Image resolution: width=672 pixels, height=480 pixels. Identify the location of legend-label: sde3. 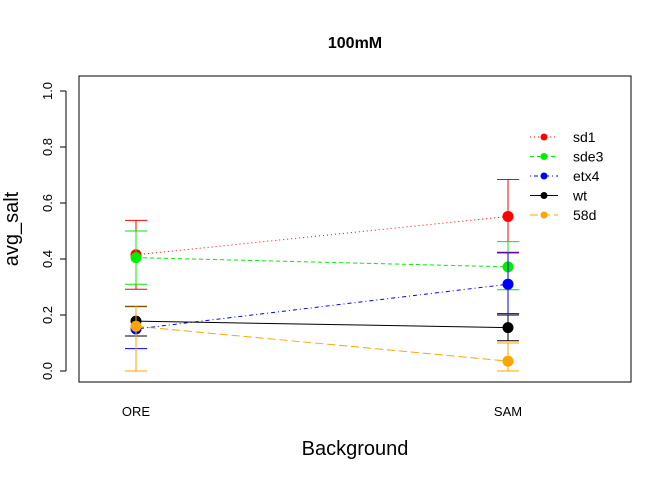
(588, 157).